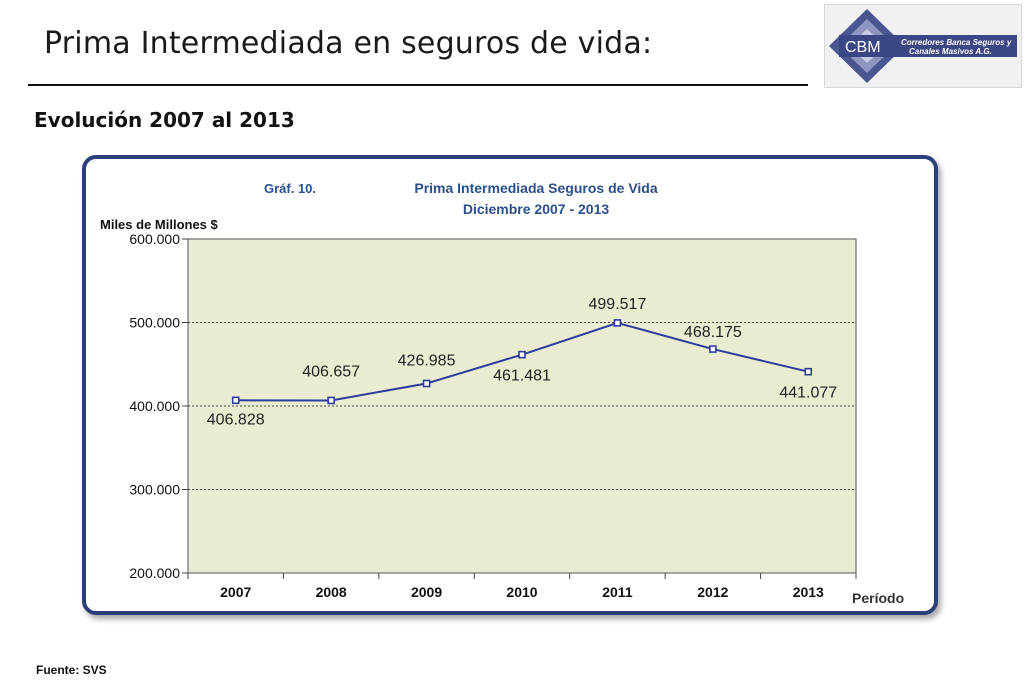 This screenshot has width=1032, height=699. Describe the element at coordinates (522, 376) in the screenshot. I see `data-label: 461.481` at that location.